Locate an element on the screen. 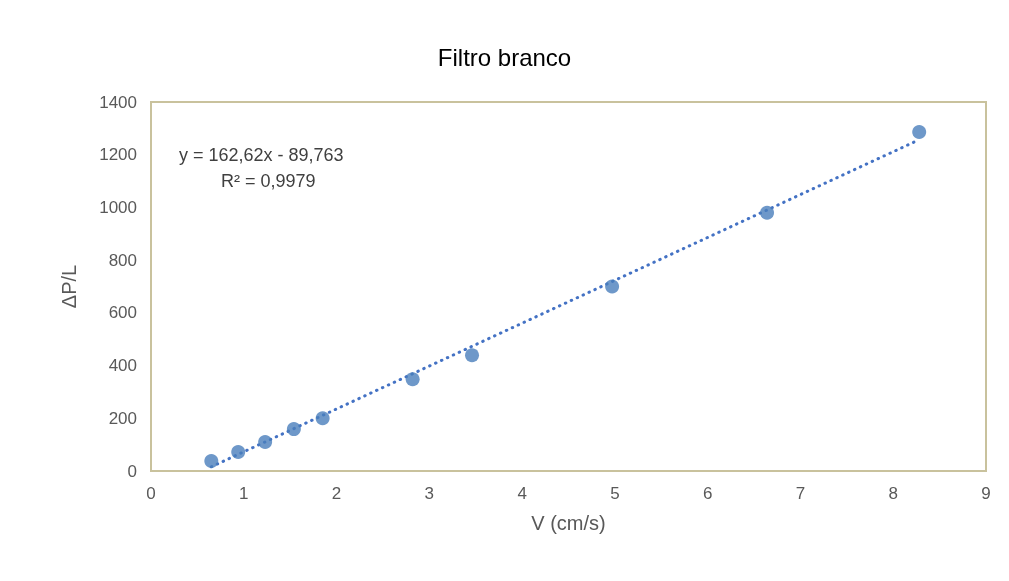  x-tick-label: 5 is located at coordinates (615, 493).